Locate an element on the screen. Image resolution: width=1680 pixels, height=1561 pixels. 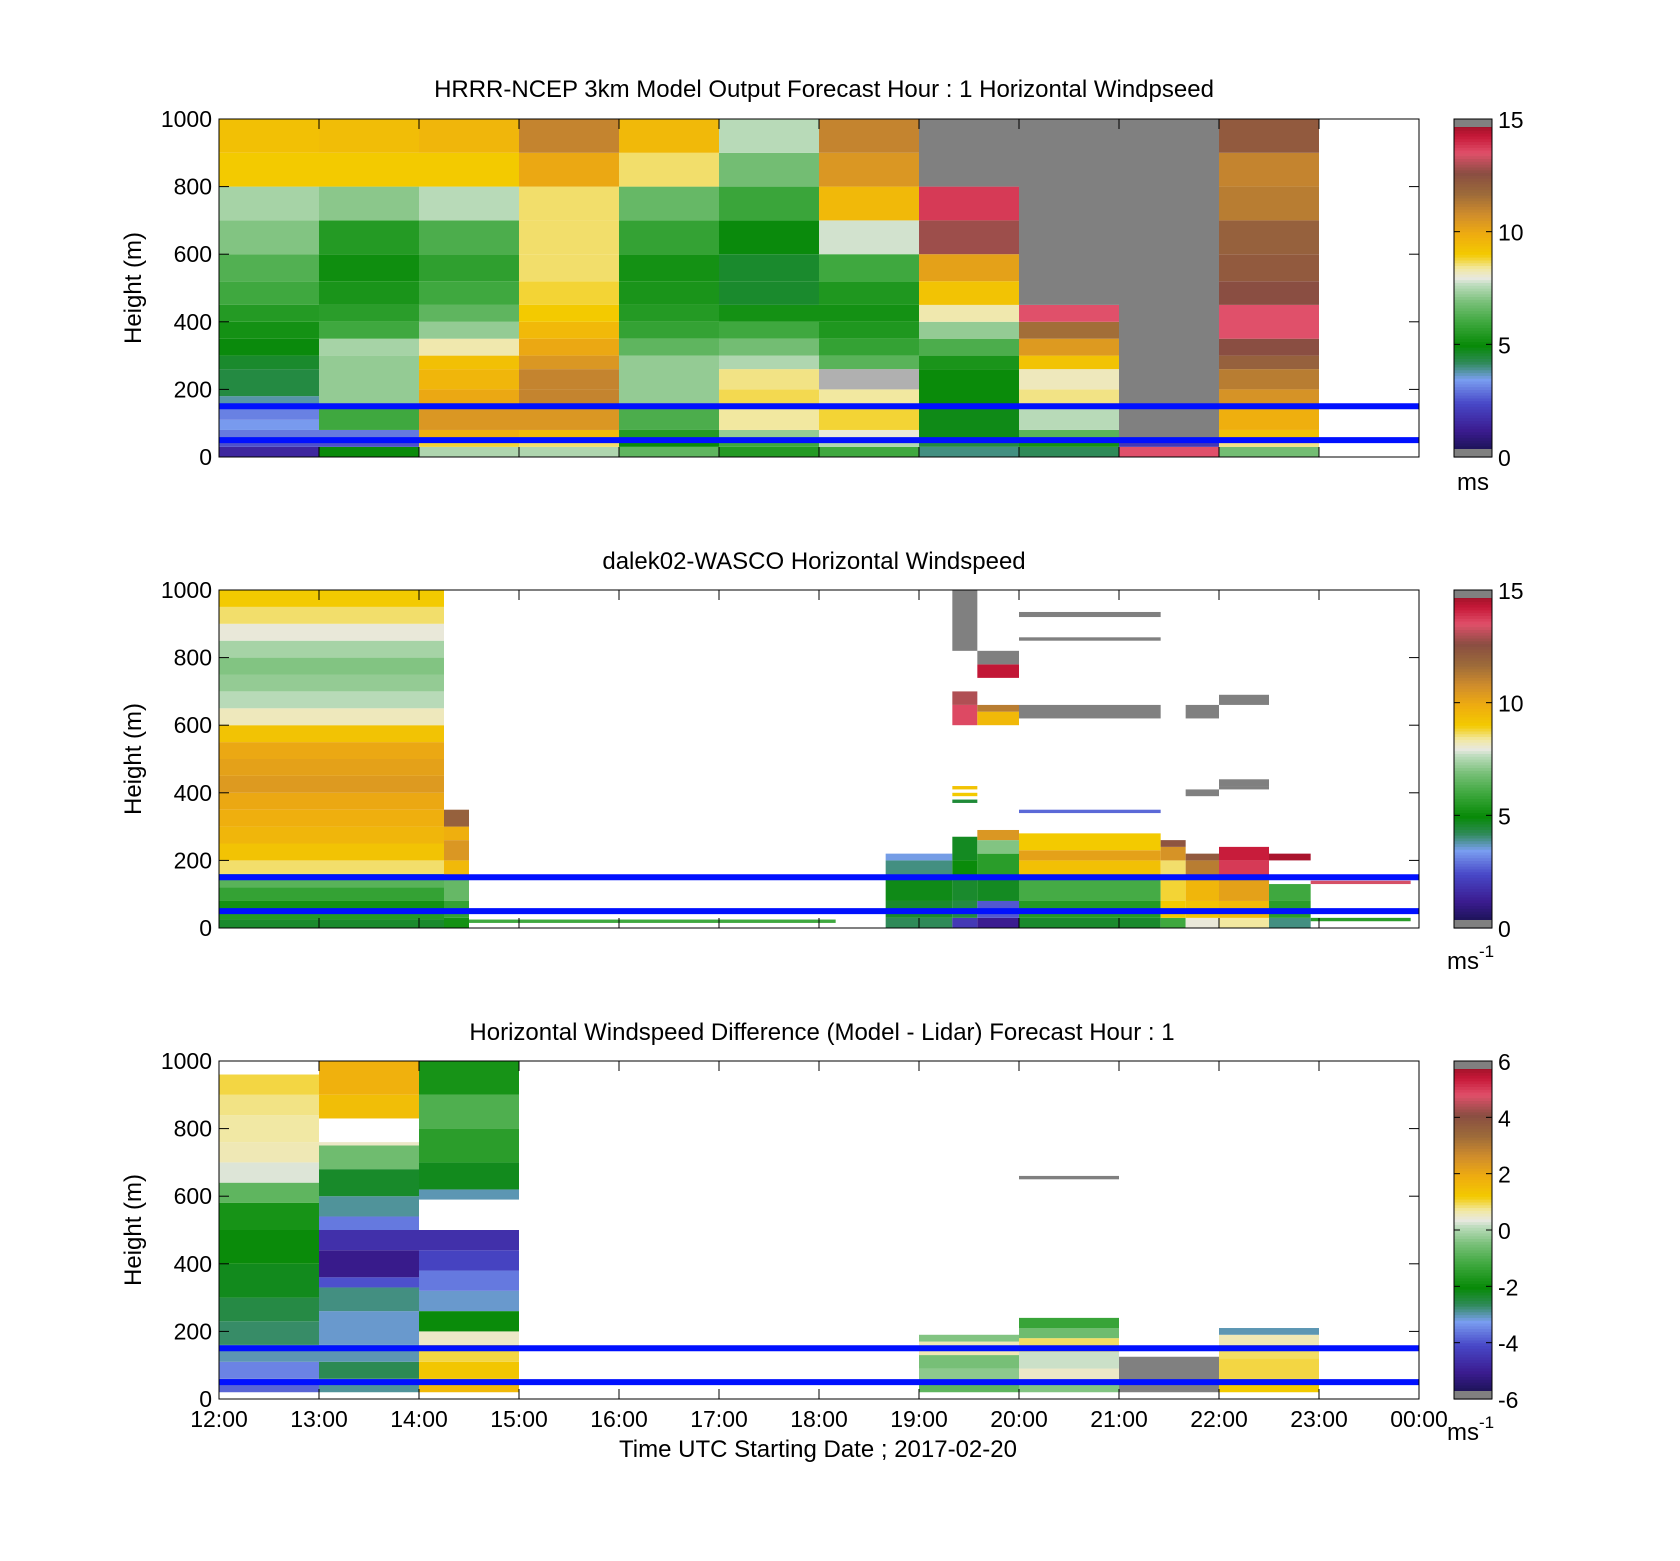
colorbar-tick-label: 4 is located at coordinates (1504, 1118).